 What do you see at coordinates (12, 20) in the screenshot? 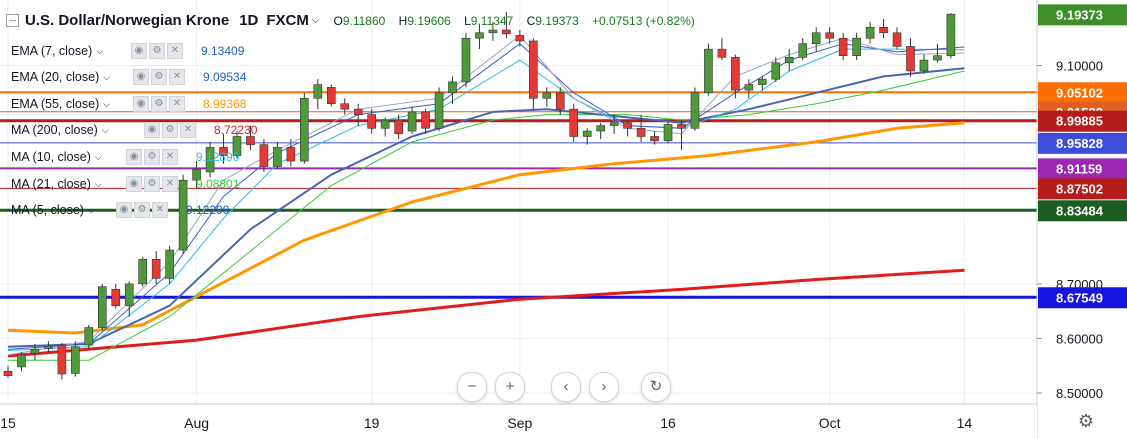
I see `collapse-icon` at bounding box center [12, 20].